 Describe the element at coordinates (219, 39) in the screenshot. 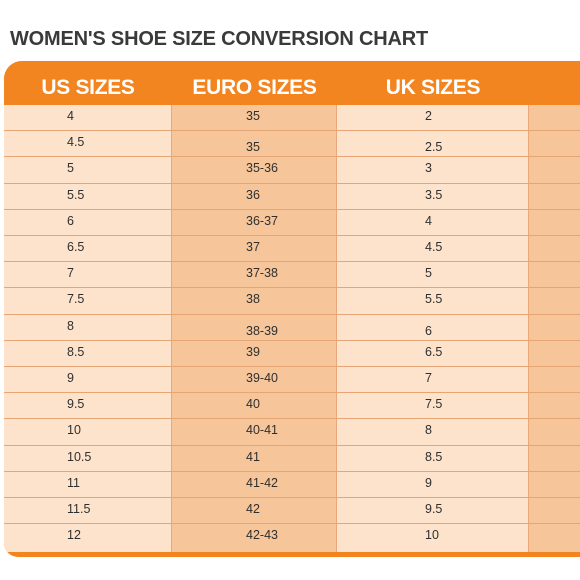

I see `chart-title: WOMEN'S SHOE SIZE CONVERSION CHART` at that location.